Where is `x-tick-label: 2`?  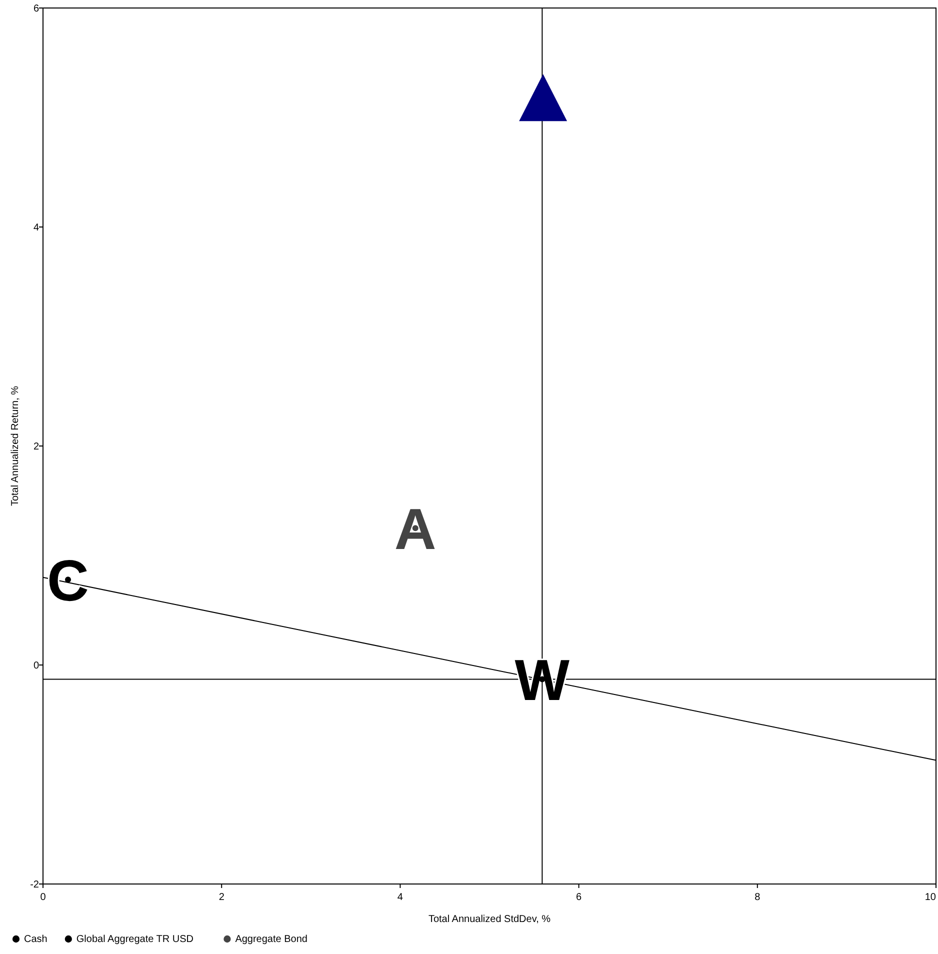
x-tick-label: 2 is located at coordinates (221, 897).